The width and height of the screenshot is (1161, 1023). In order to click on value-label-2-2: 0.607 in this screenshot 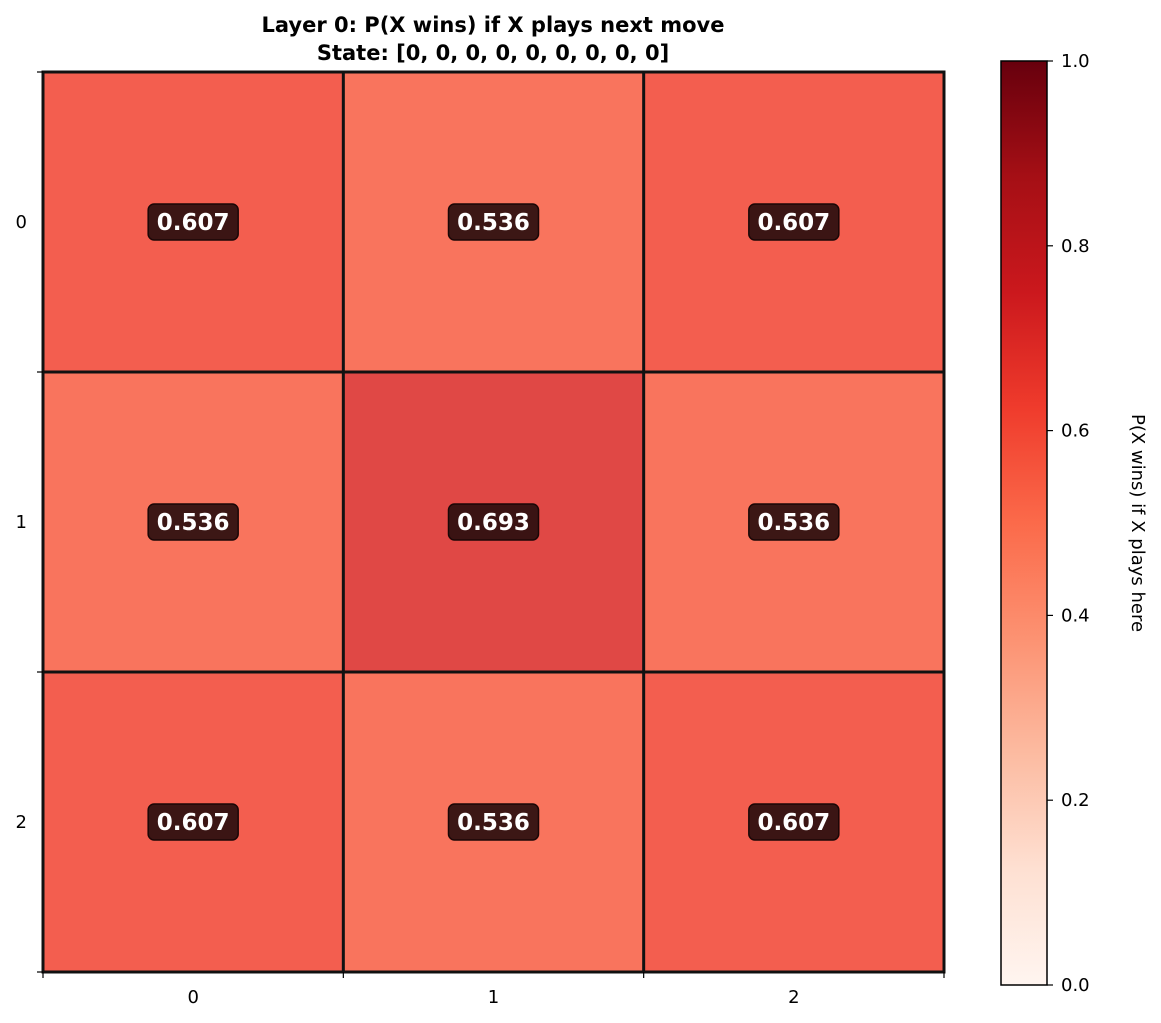, I will do `click(793, 823)`.